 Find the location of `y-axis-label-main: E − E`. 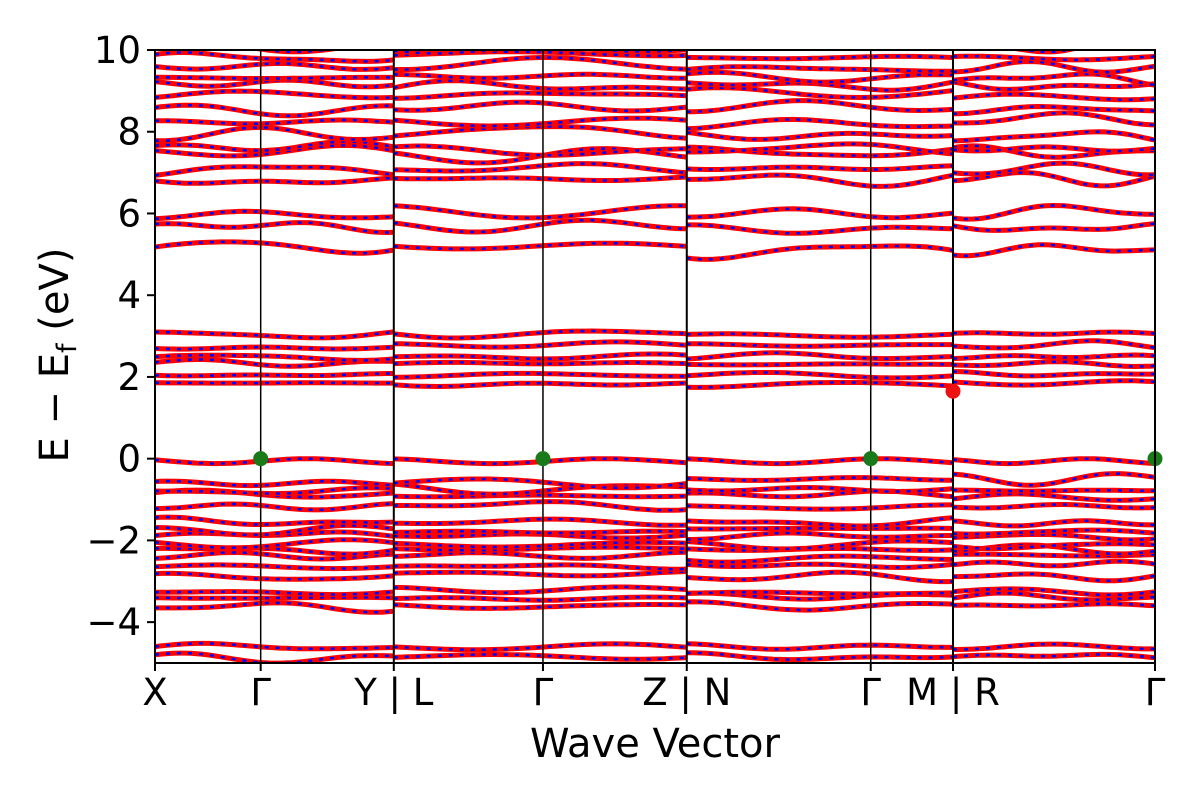

y-axis-label-main: E − E is located at coordinates (55, 408).